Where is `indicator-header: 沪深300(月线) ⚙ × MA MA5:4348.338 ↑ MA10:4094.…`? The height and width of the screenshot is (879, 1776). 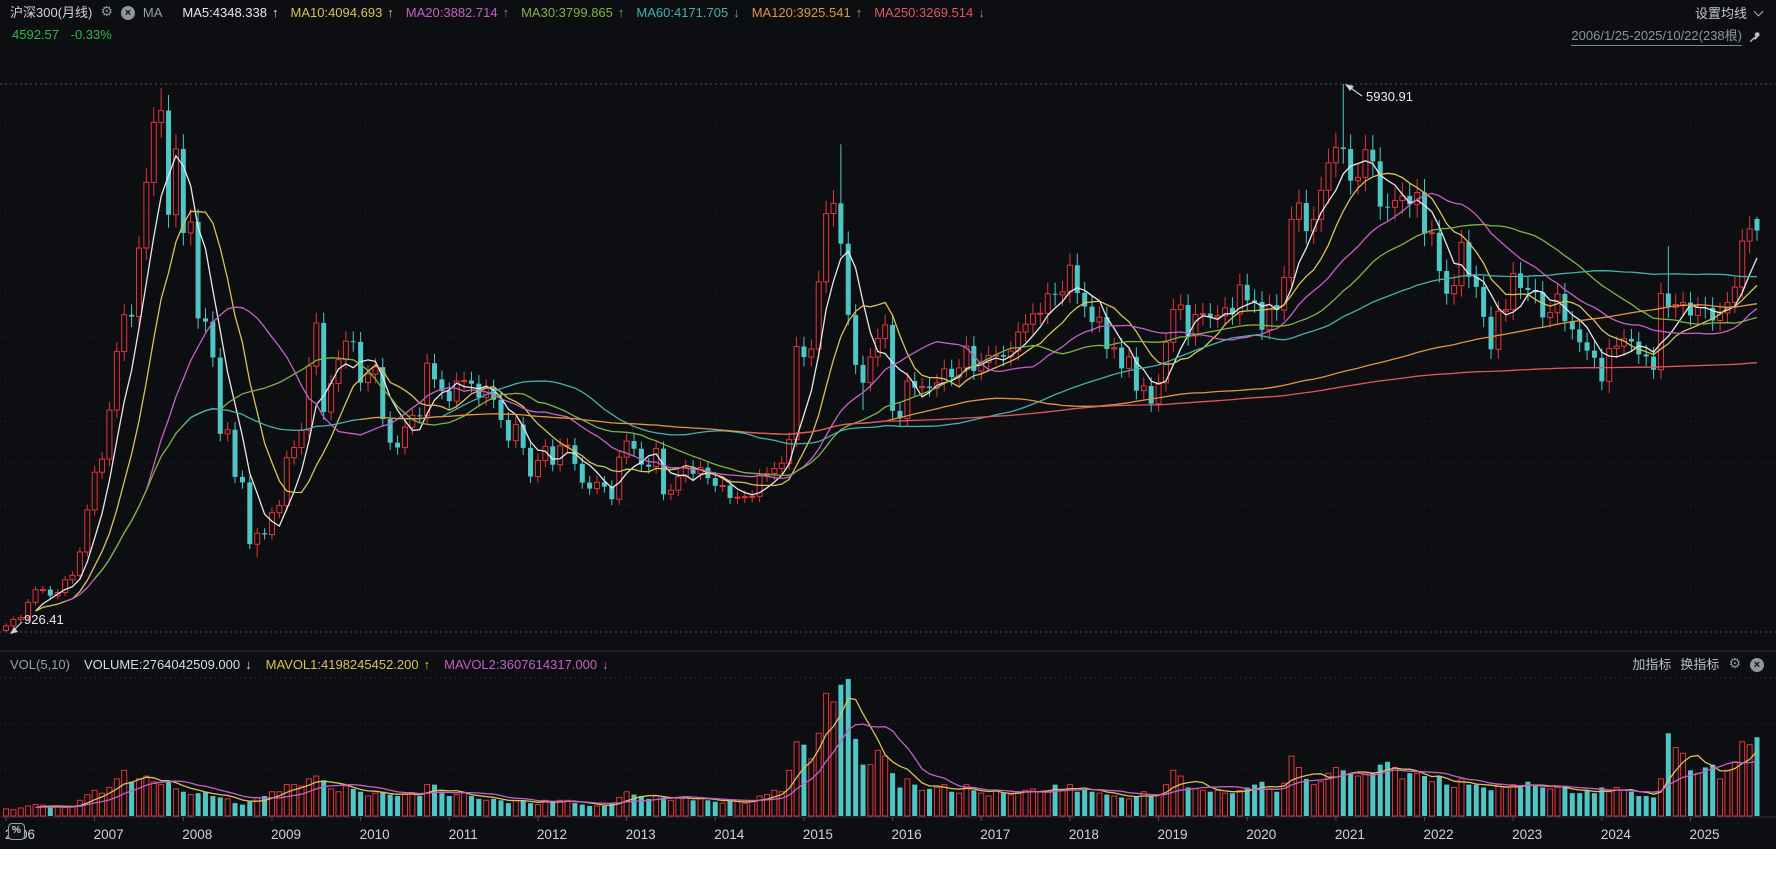 indicator-header: 沪深300(月线) ⚙ × MA MA5:4348.338 ↑ MA10:4094.… is located at coordinates (497, 12).